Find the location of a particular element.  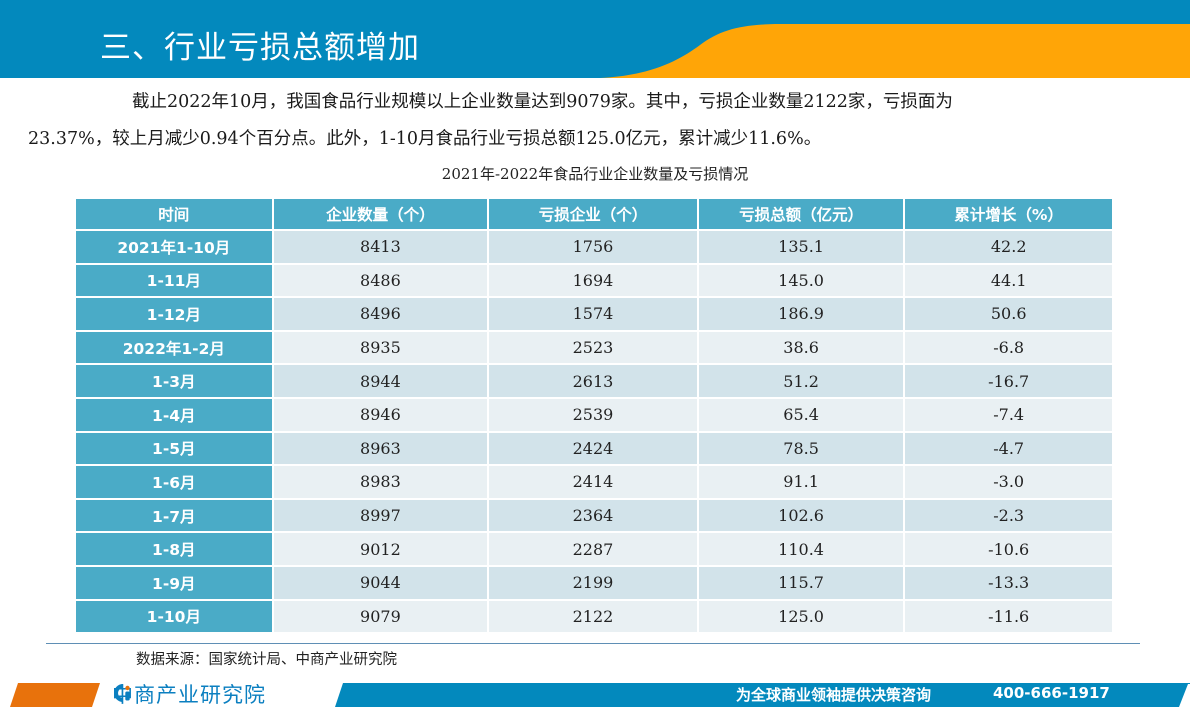

cell-loss-enterprises: 2539 is located at coordinates (593, 414).